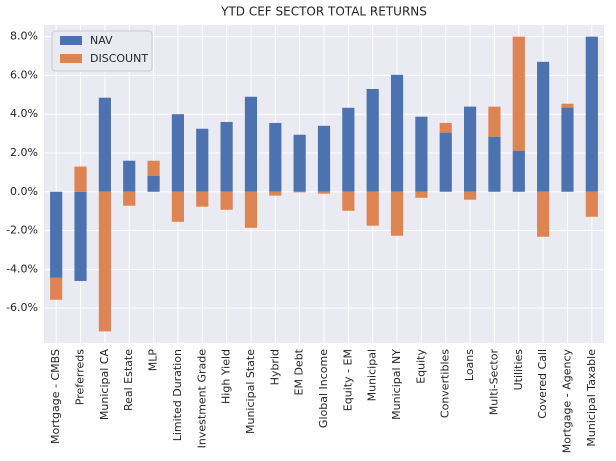 Image resolution: width=616 pixels, height=461 pixels. Describe the element at coordinates (104, 385) in the screenshot. I see `x-tick-label: Municipal CA` at that location.